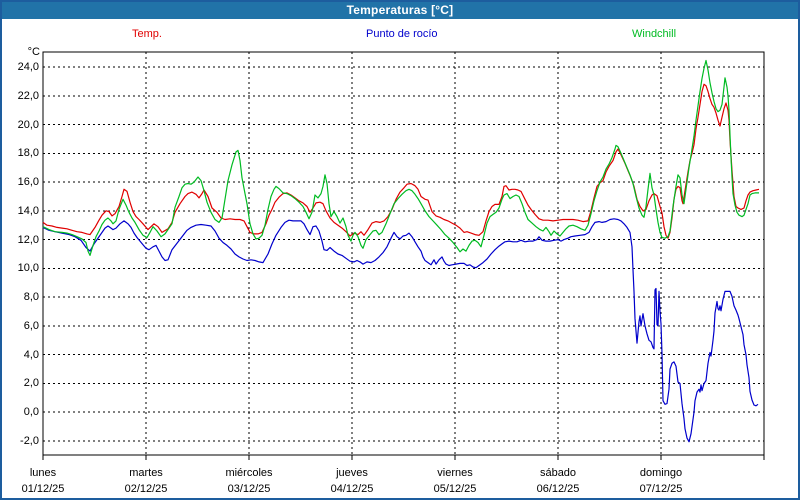  What do you see at coordinates (28, 67) in the screenshot?
I see `y-tick-label: 24,0` at bounding box center [28, 67].